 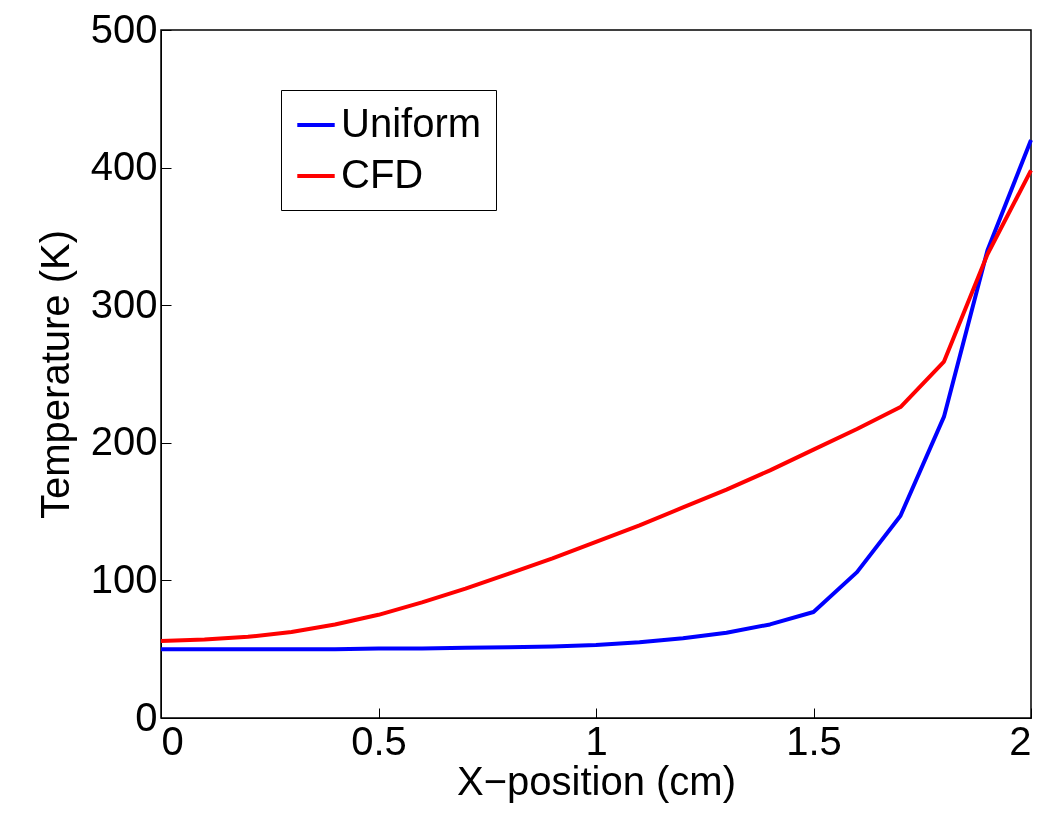 I want to click on y-axis-title: Temperature (K), so click(x=54, y=374).